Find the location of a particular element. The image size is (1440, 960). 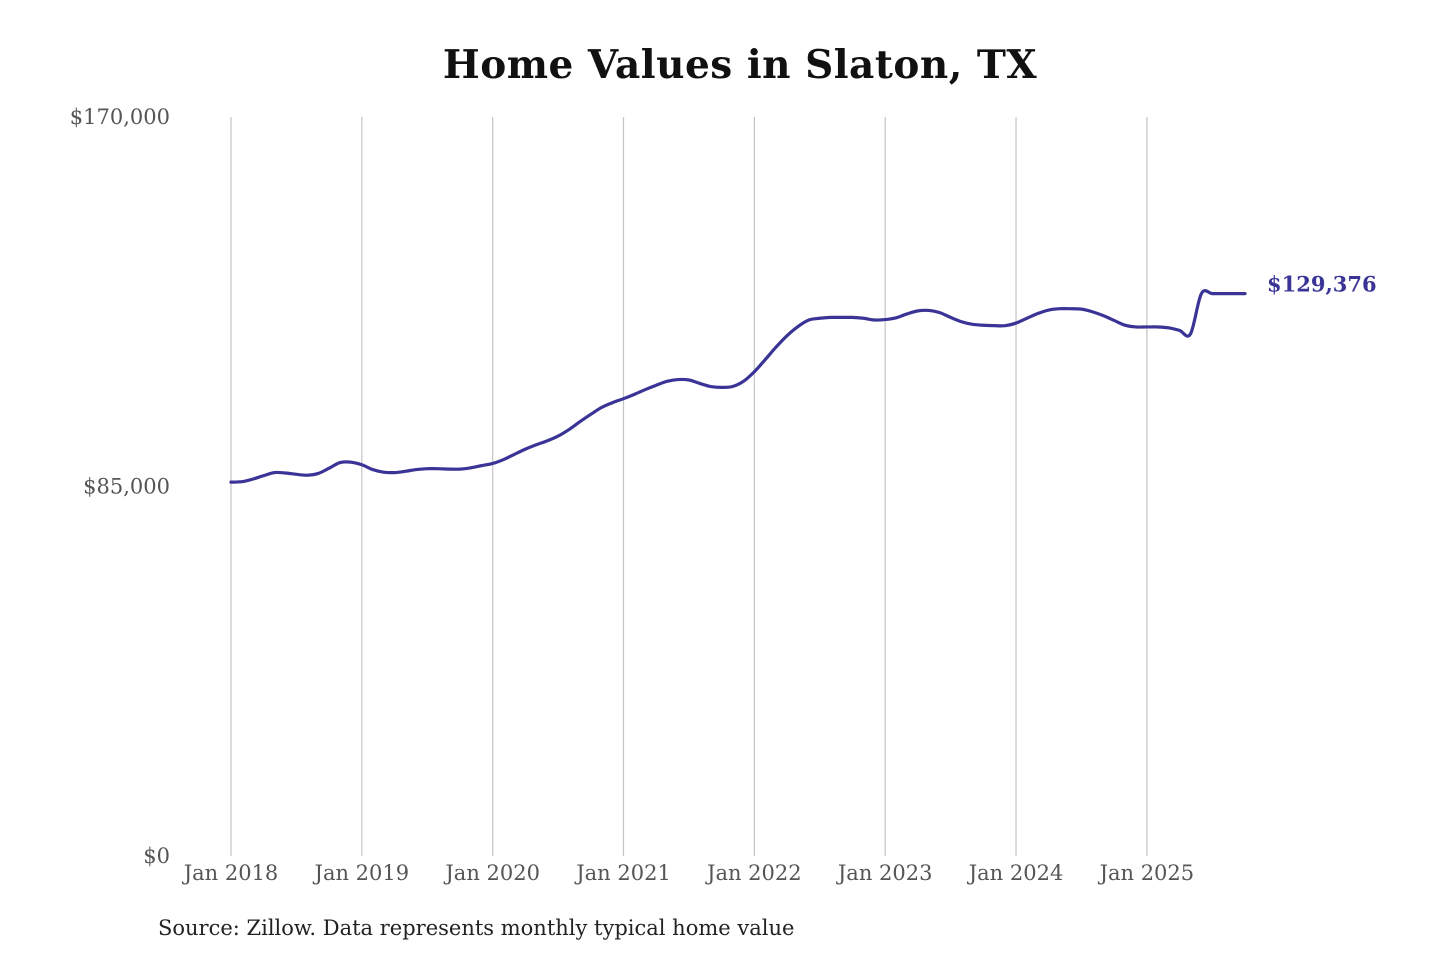

x-tick-label: Jan 2022 is located at coordinates (753, 873).